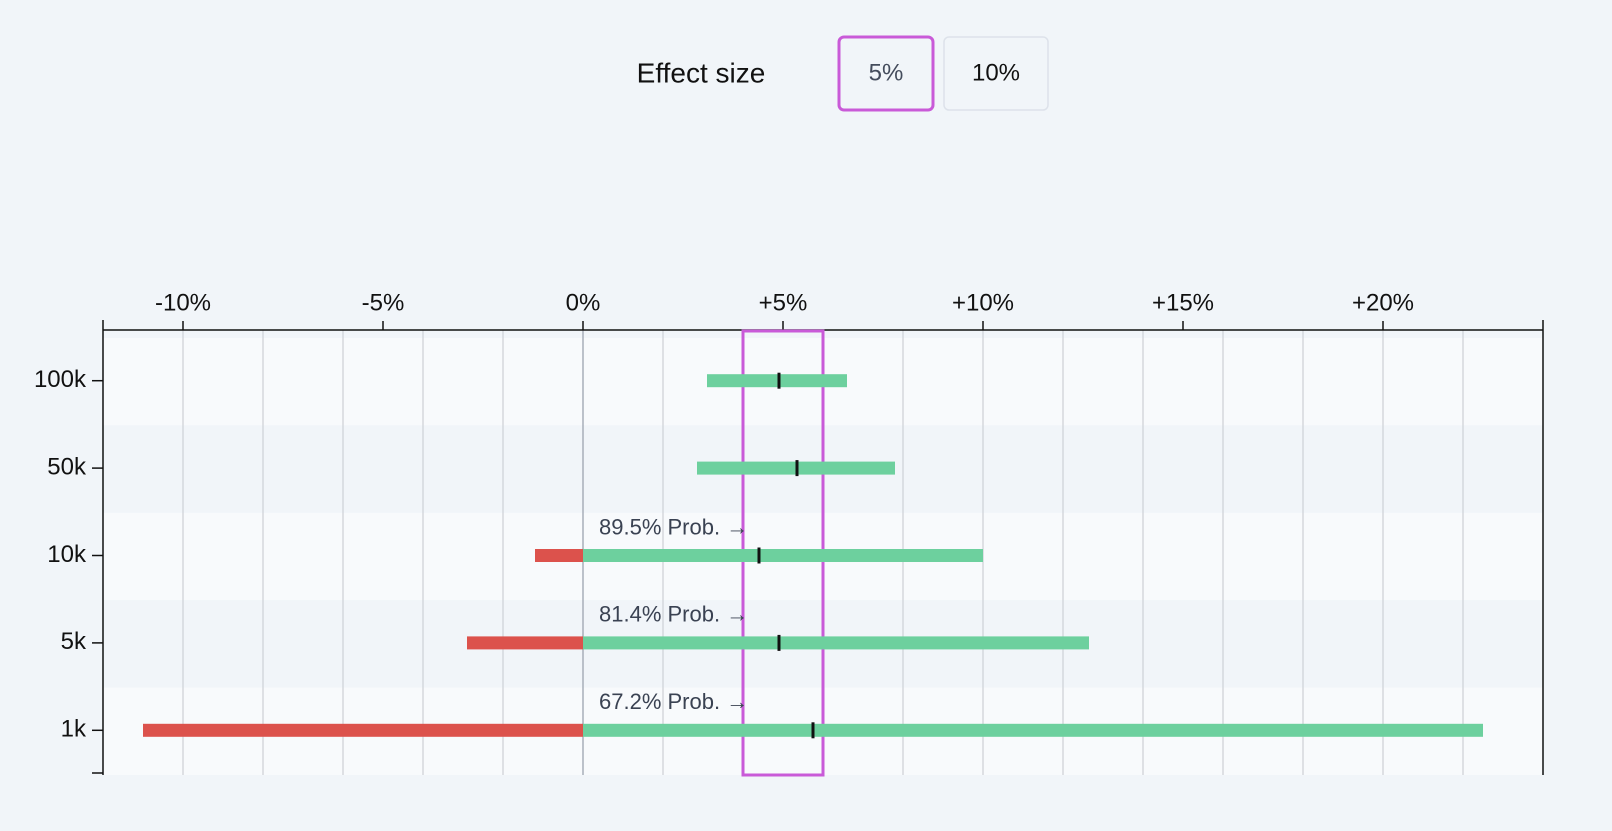 This screenshot has width=1612, height=831. What do you see at coordinates (583, 302) in the screenshot?
I see `x-tick-label: 0%` at bounding box center [583, 302].